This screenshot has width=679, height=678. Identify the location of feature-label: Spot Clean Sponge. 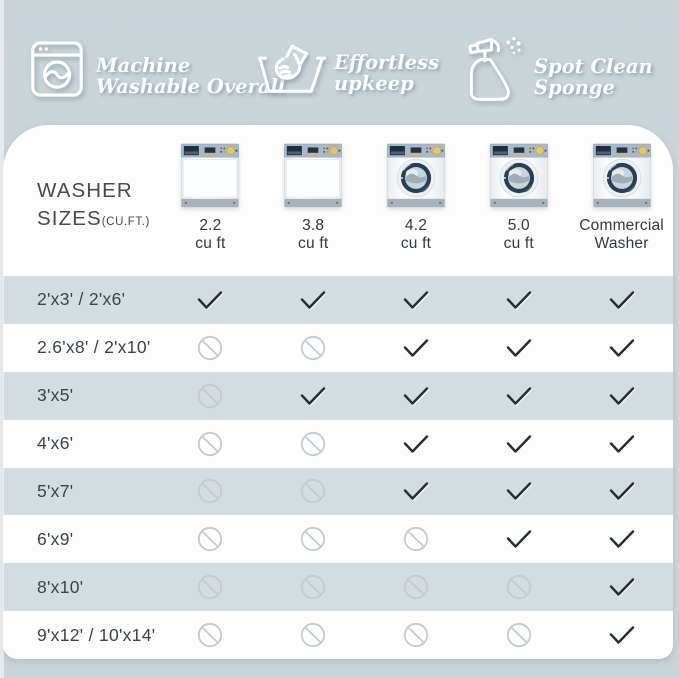
(593, 76).